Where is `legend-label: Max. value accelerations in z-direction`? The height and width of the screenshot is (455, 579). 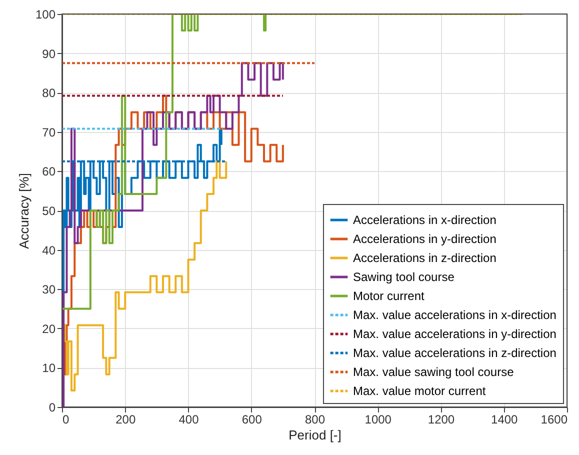
legend-label: Max. value accelerations in z-direction is located at coordinates (454, 353).